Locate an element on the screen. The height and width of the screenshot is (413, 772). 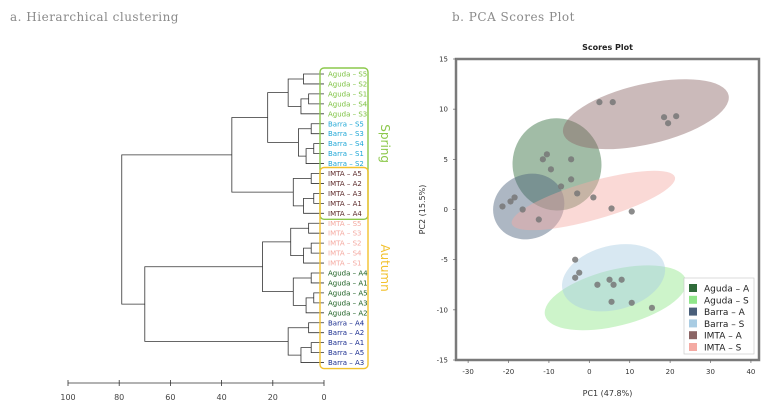
dendro-leaf-label: Barra – A4 is located at coordinates (346, 323).